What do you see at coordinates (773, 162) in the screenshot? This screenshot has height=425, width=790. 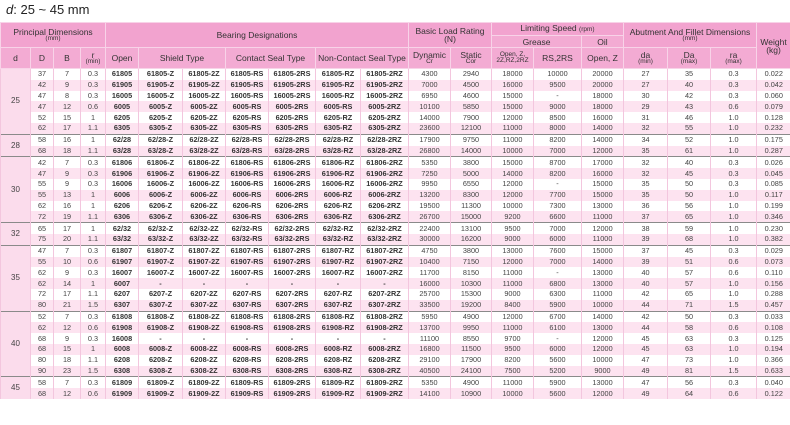 I see `cell-weight: 0.026` at bounding box center [773, 162].